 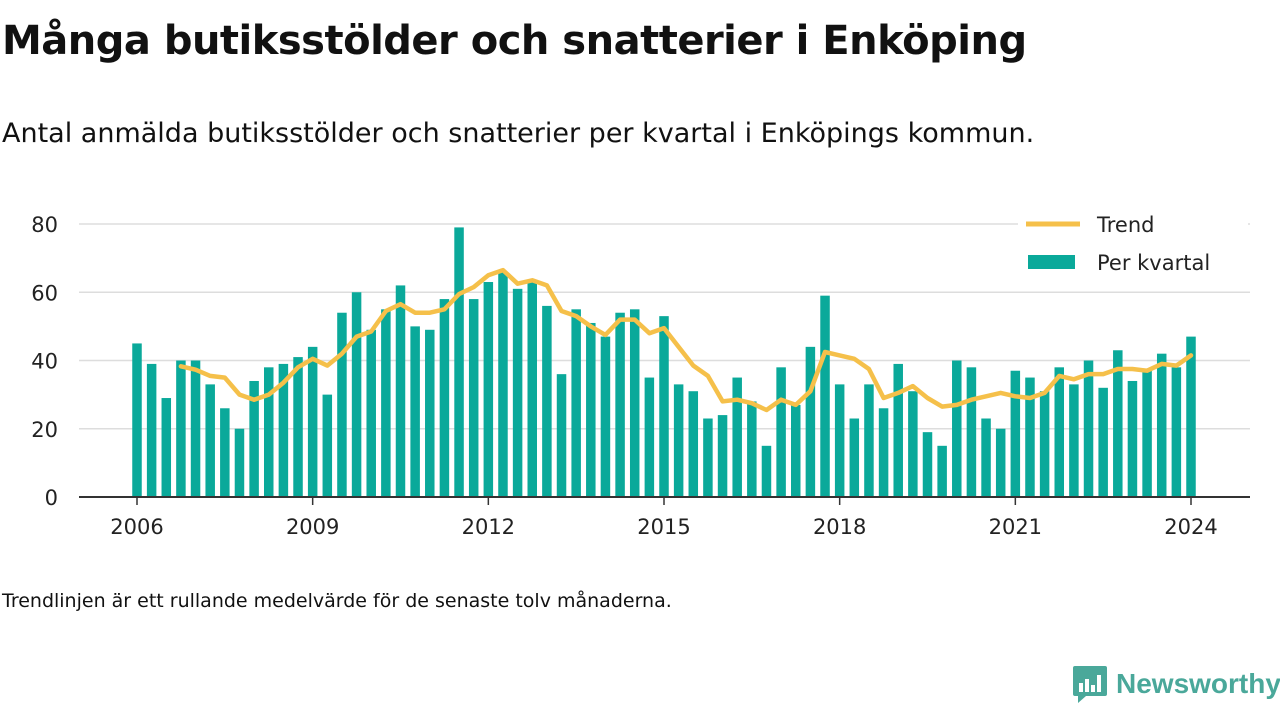 I want to click on y-tick-label: 60, so click(x=44, y=293).